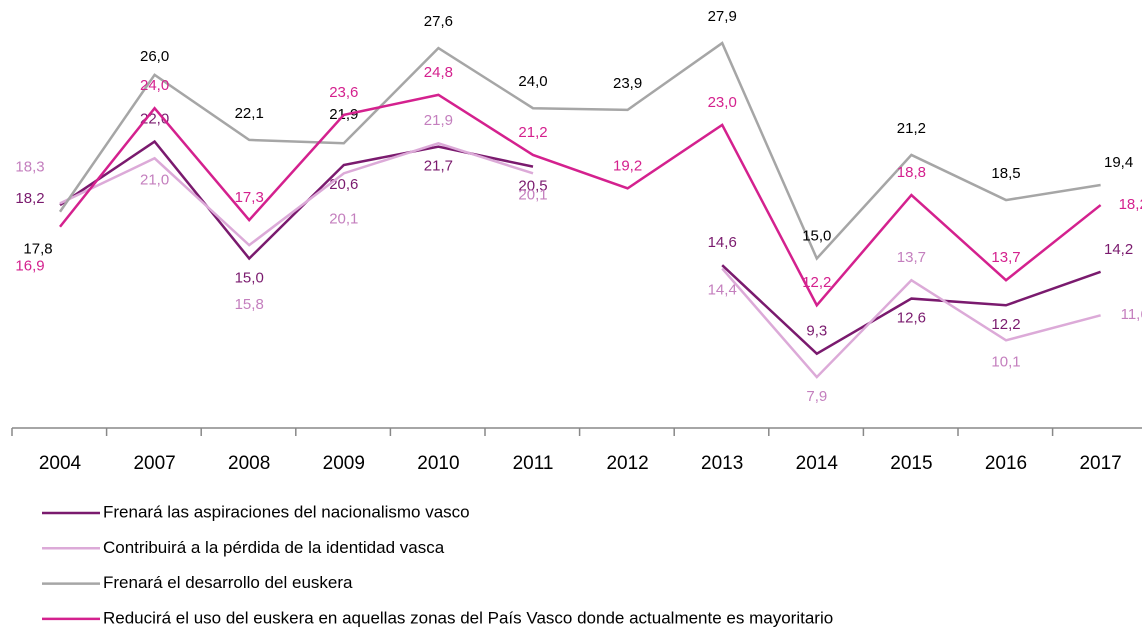 The height and width of the screenshot is (637, 1142). Describe the element at coordinates (722, 289) in the screenshot. I see `data-label: 14,4` at that location.